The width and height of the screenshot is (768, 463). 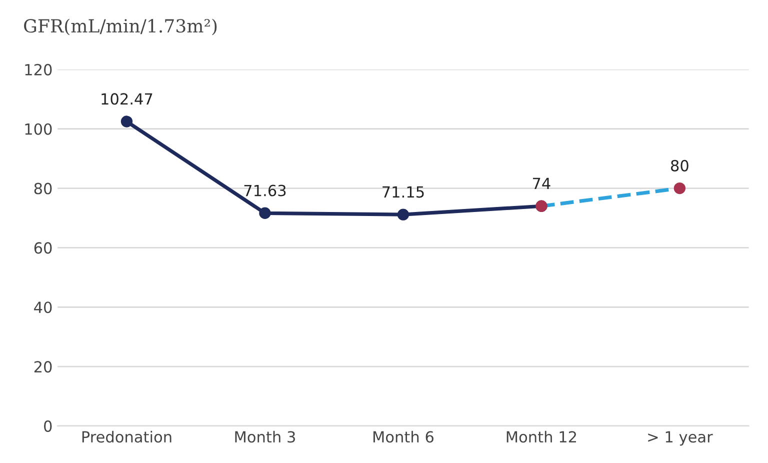 I want to click on x-tick-label: Month 12, so click(x=541, y=436).